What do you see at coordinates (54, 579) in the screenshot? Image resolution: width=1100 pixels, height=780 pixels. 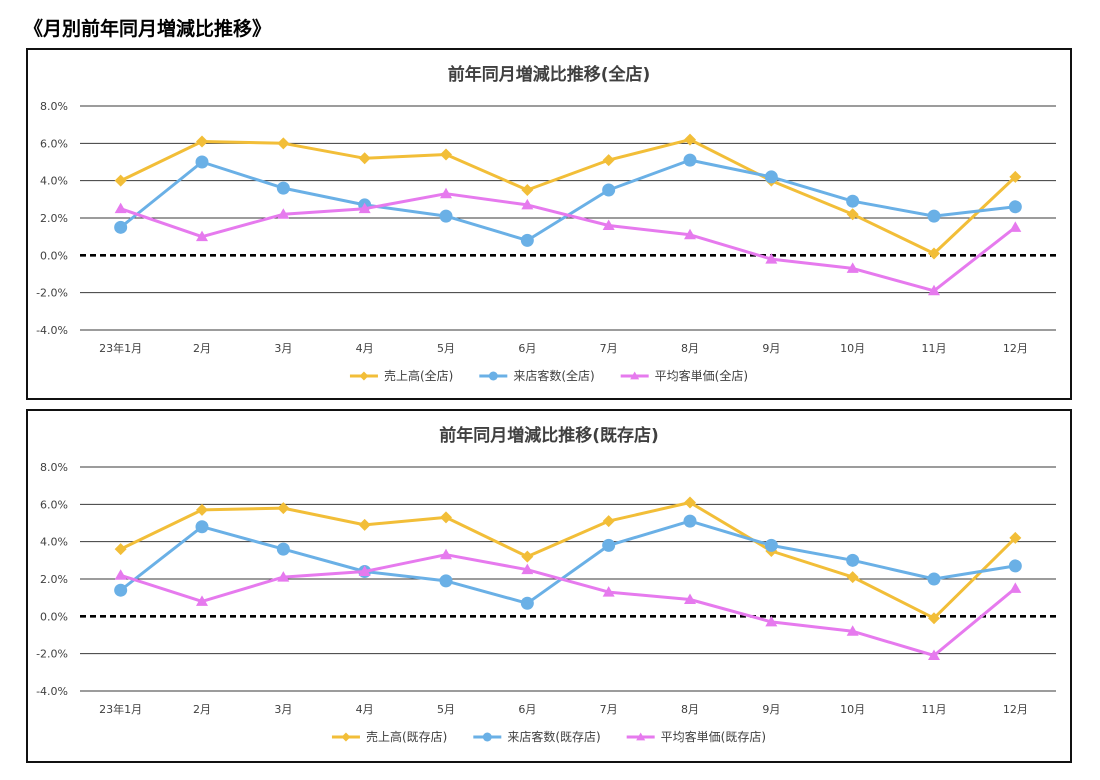 I see `y-tick-label: 2.0%` at bounding box center [54, 579].